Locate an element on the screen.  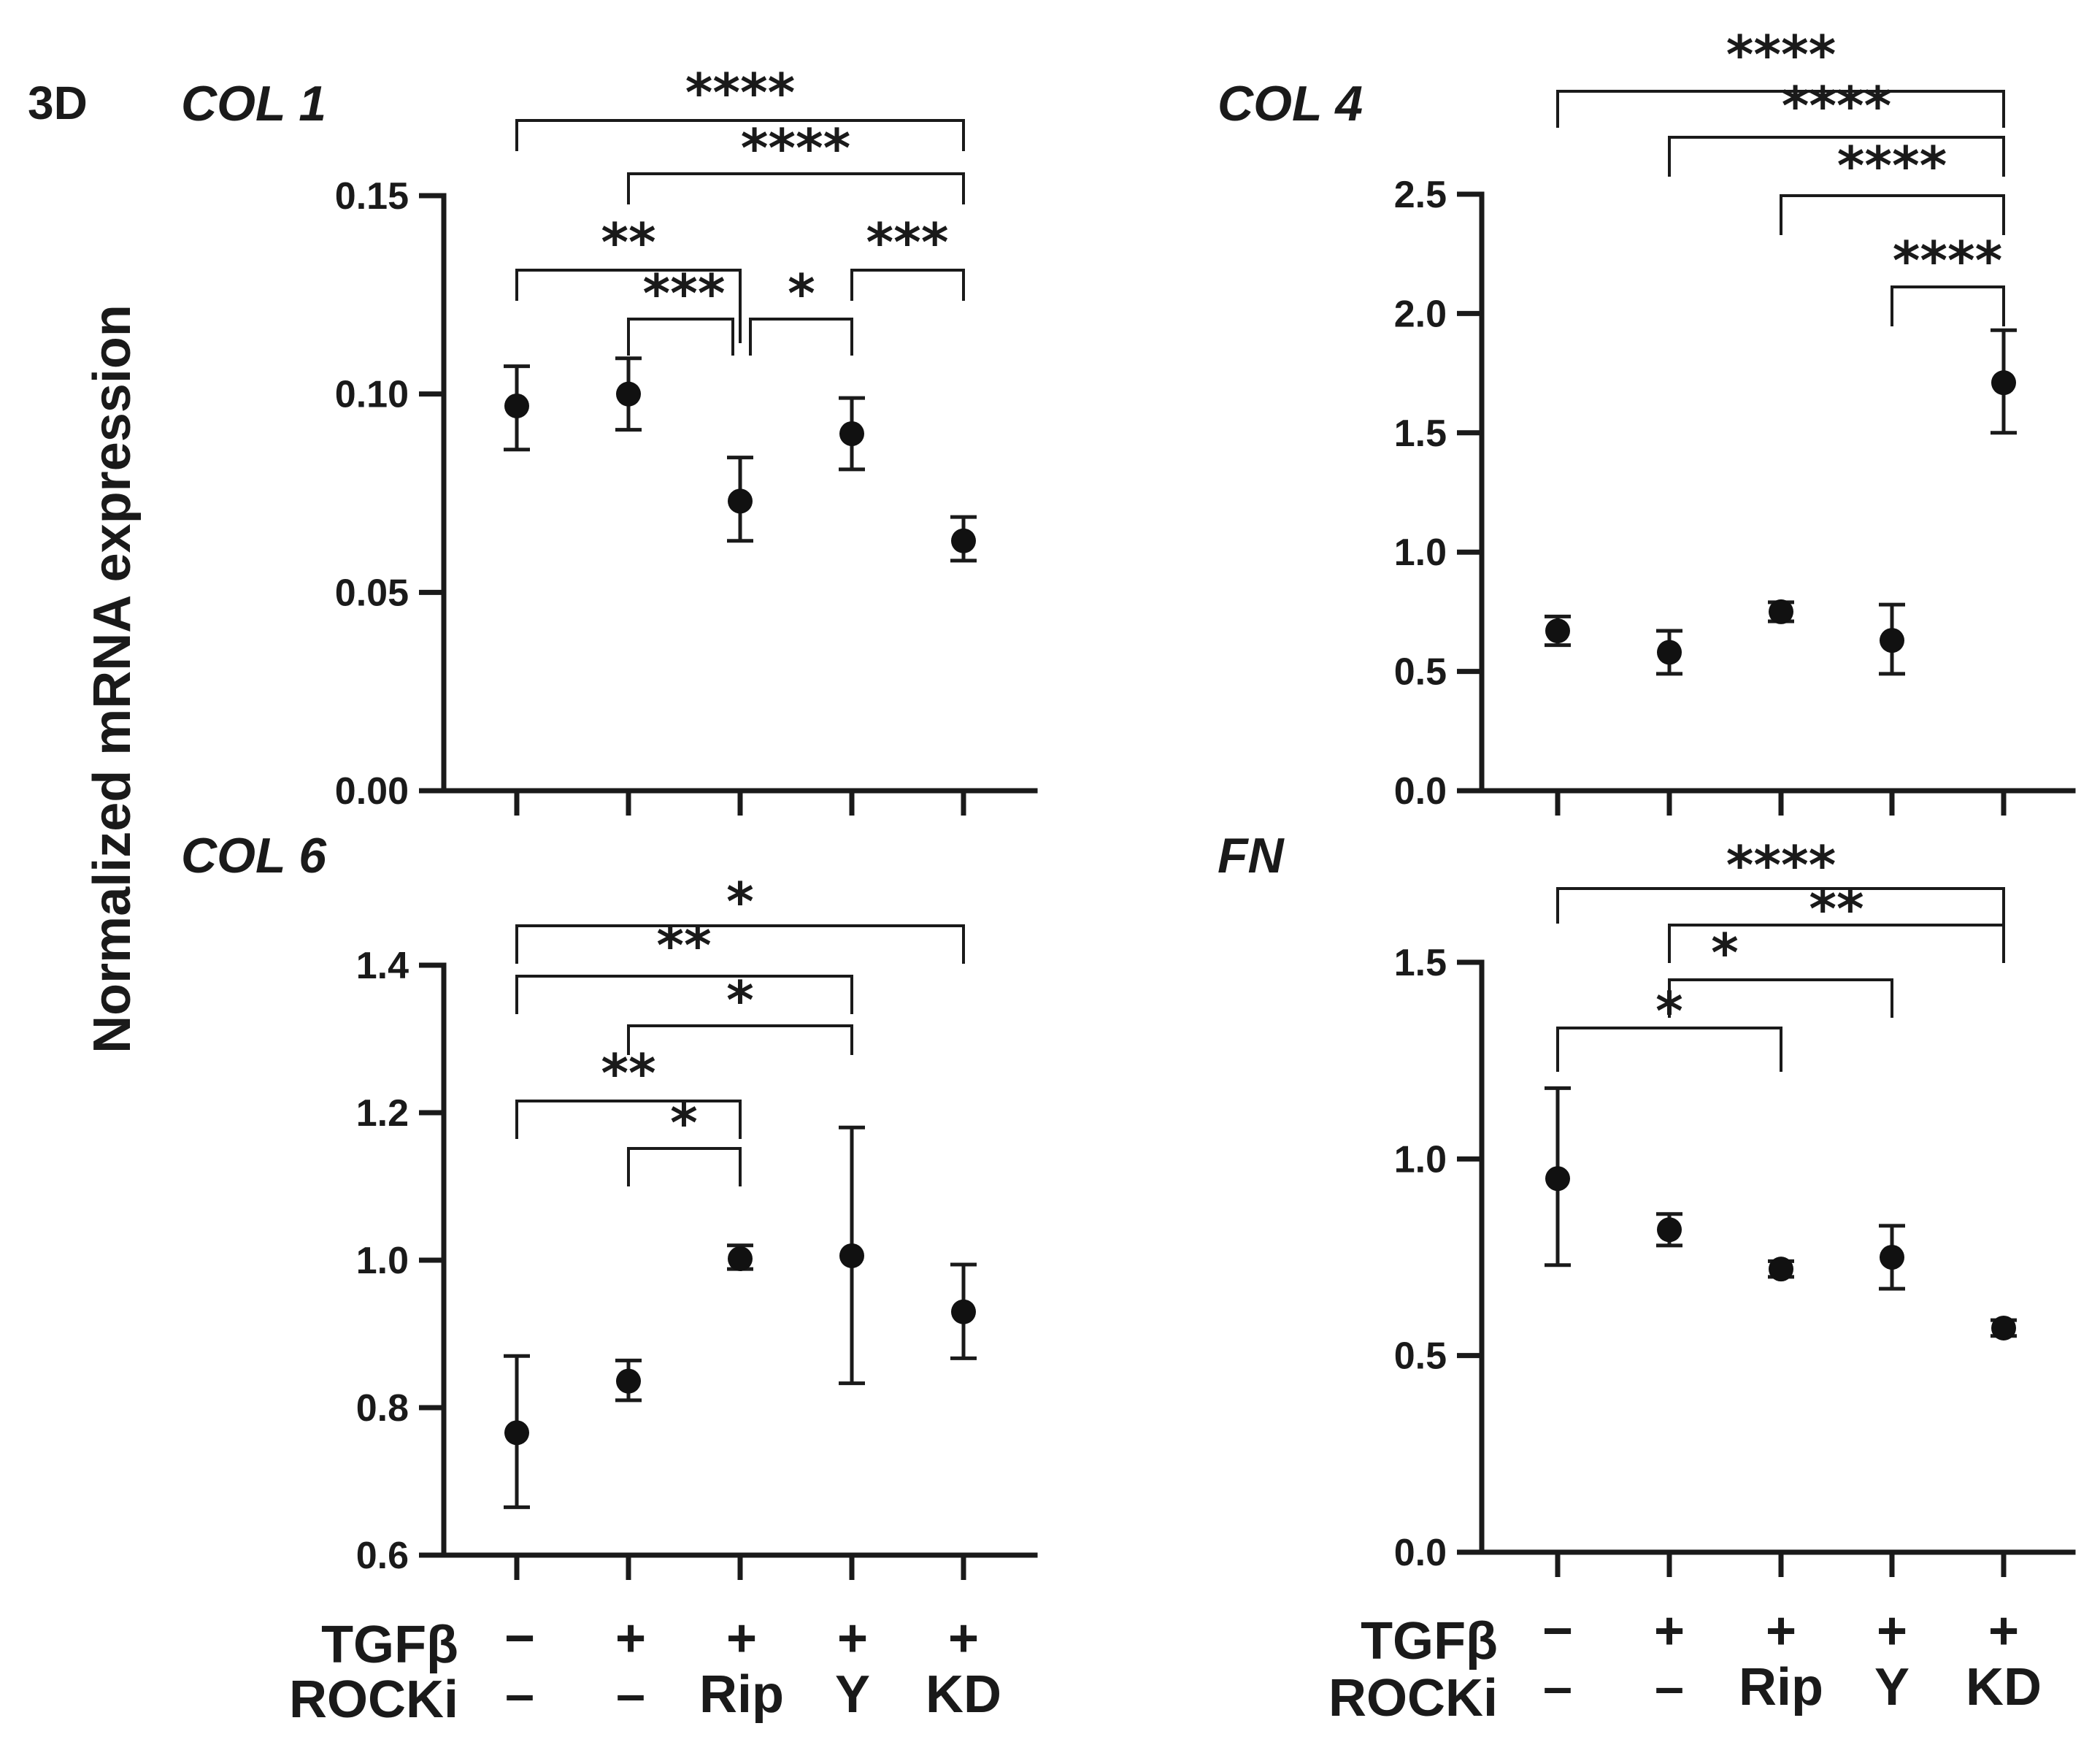
y-tick-label: 2.0 is located at coordinates (1421, 314).